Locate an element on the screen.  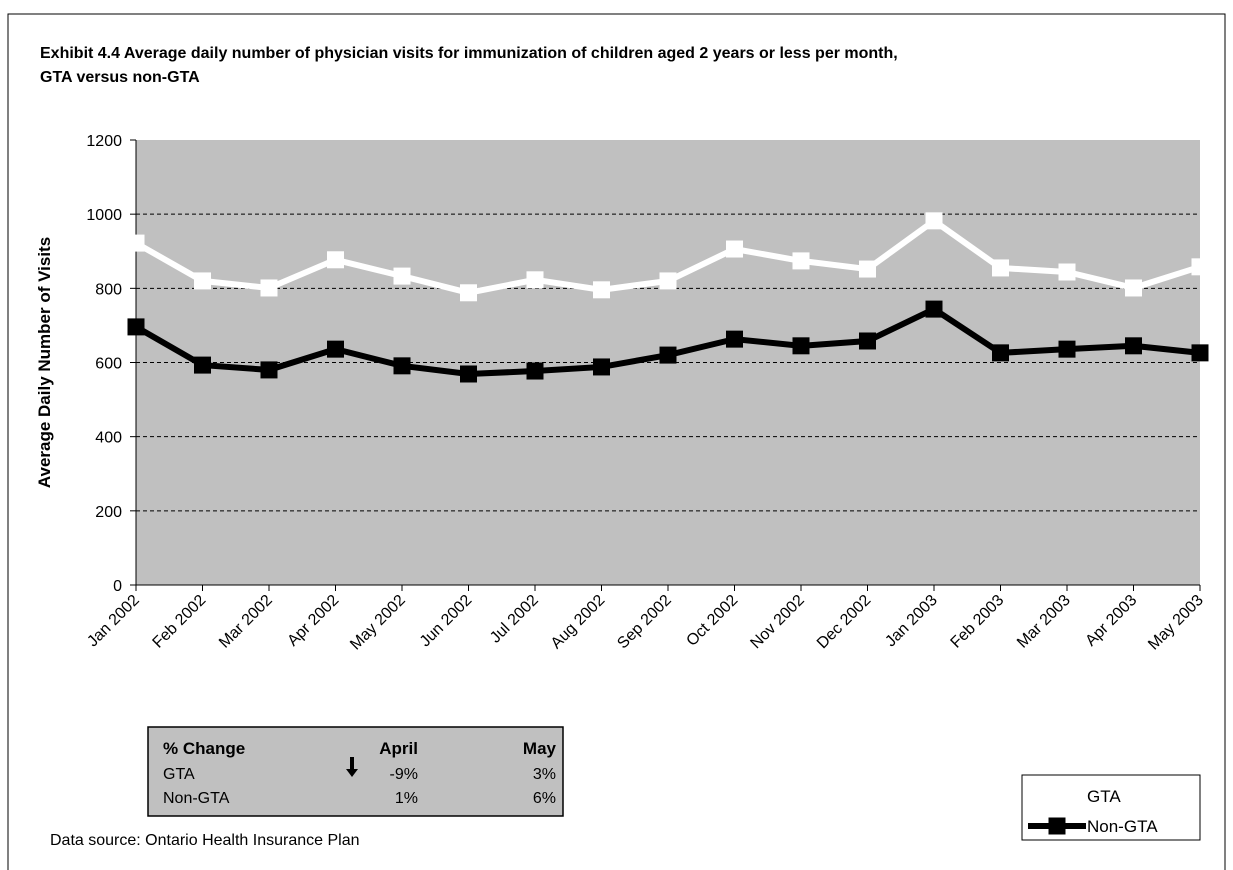
table-cell: 3% is located at coordinates (544, 774).